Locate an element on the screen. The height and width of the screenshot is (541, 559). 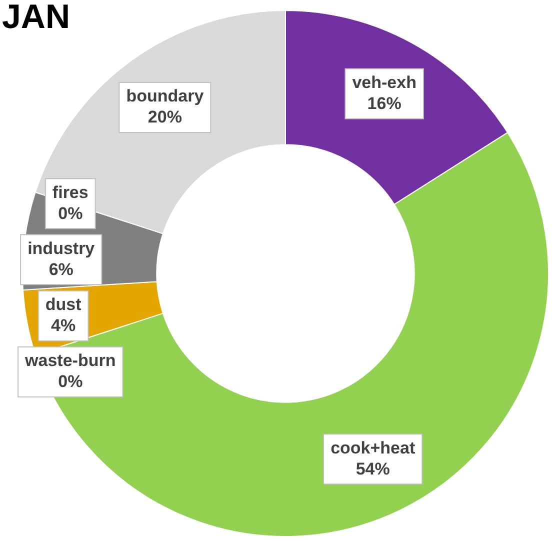
slice-label: veh-exh is located at coordinates (384, 82).